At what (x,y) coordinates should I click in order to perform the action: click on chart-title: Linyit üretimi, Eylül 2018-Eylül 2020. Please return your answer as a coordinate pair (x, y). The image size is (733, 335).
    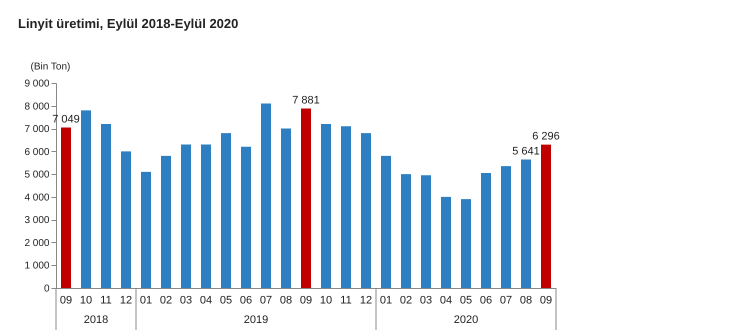
    Looking at the image, I should click on (128, 23).